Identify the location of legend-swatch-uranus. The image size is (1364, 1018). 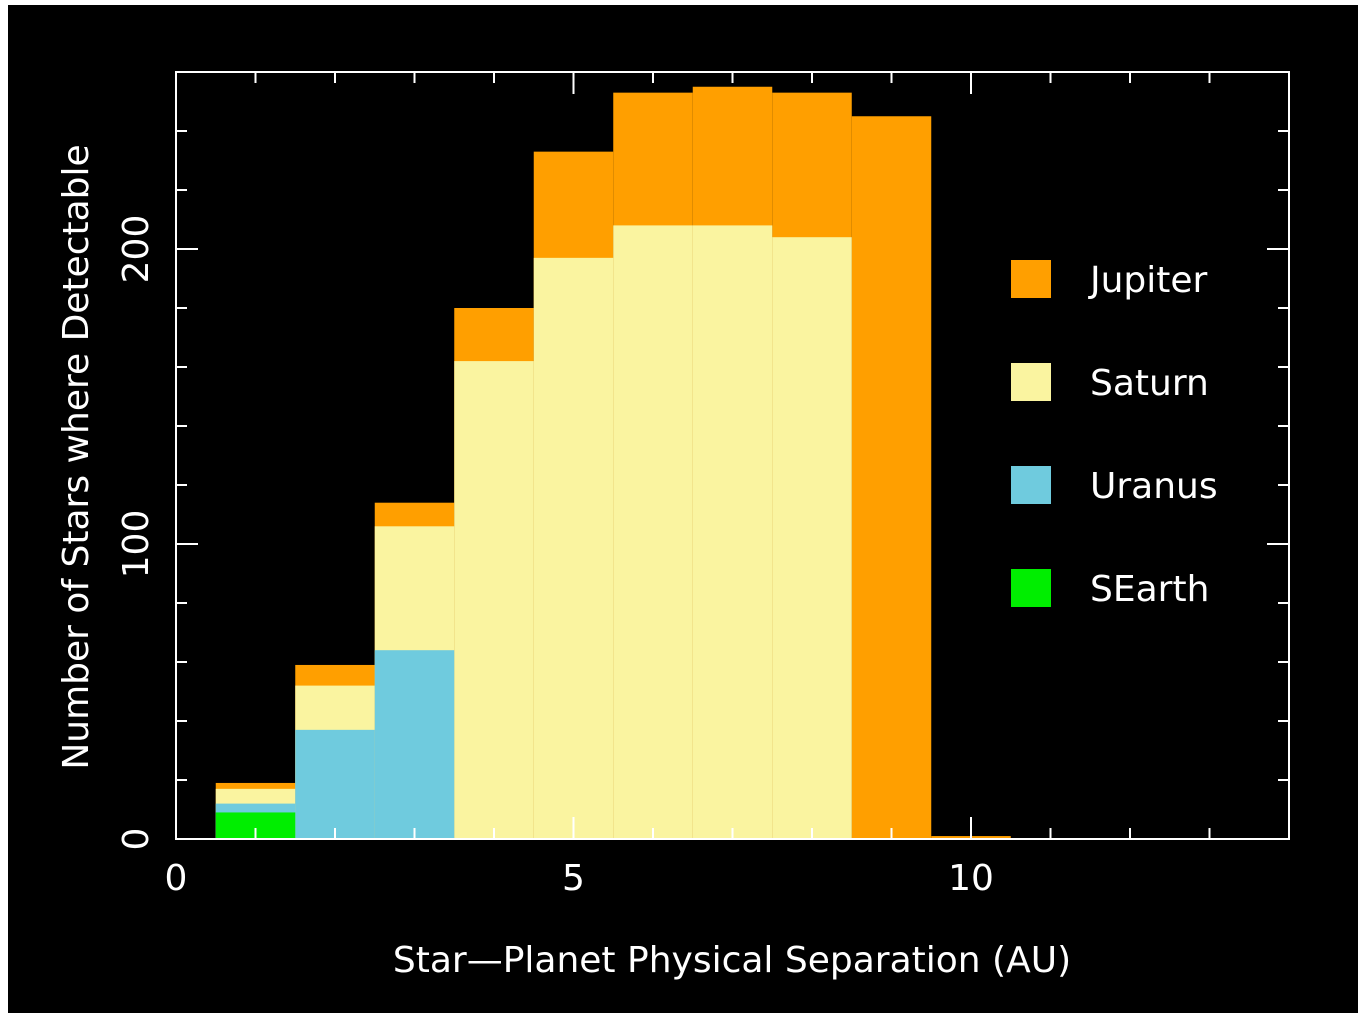
(1031, 485).